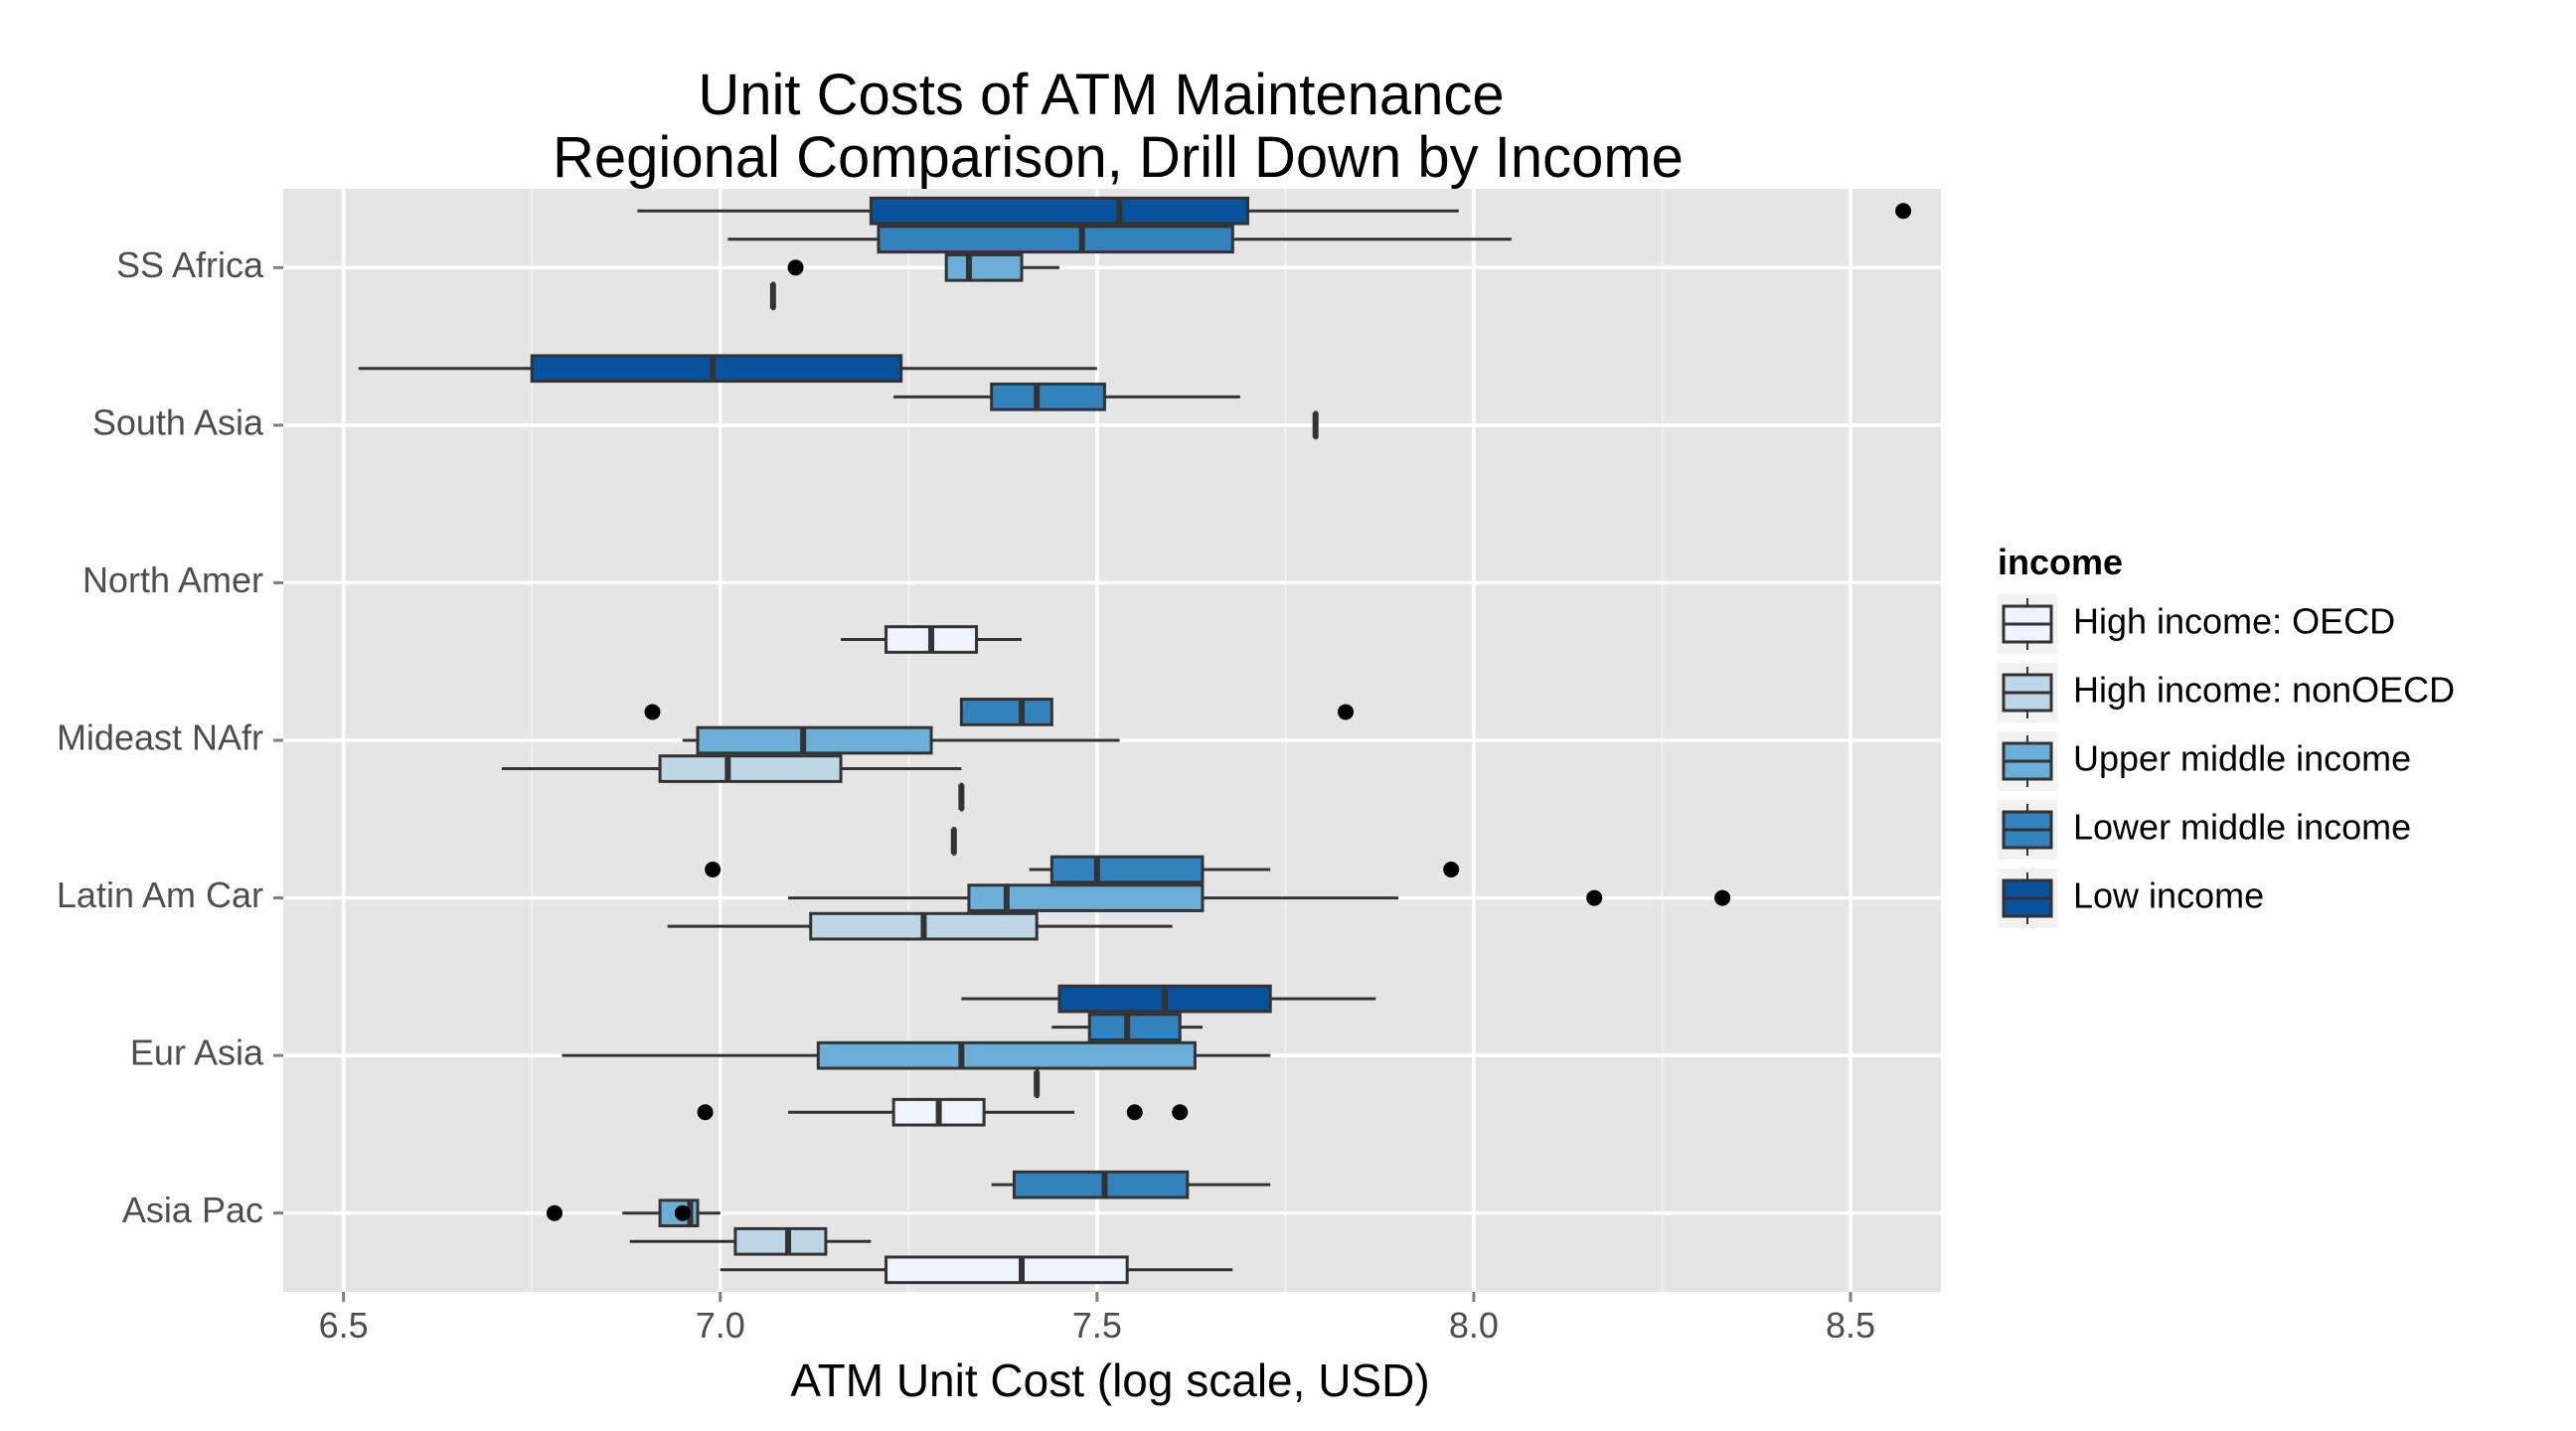  I want to click on box-eur-asia-upper-middle-income, so click(916, 1055).